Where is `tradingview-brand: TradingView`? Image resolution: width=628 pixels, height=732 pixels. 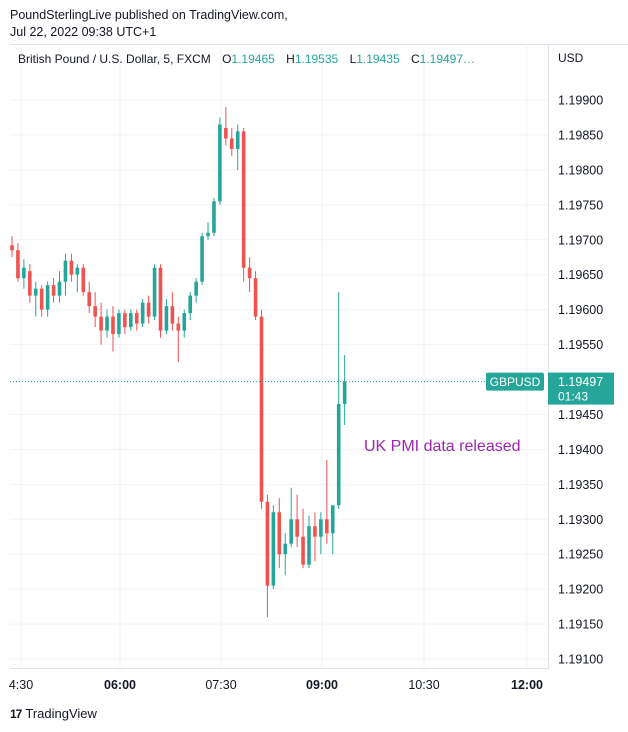 tradingview-brand: TradingView is located at coordinates (61, 713).